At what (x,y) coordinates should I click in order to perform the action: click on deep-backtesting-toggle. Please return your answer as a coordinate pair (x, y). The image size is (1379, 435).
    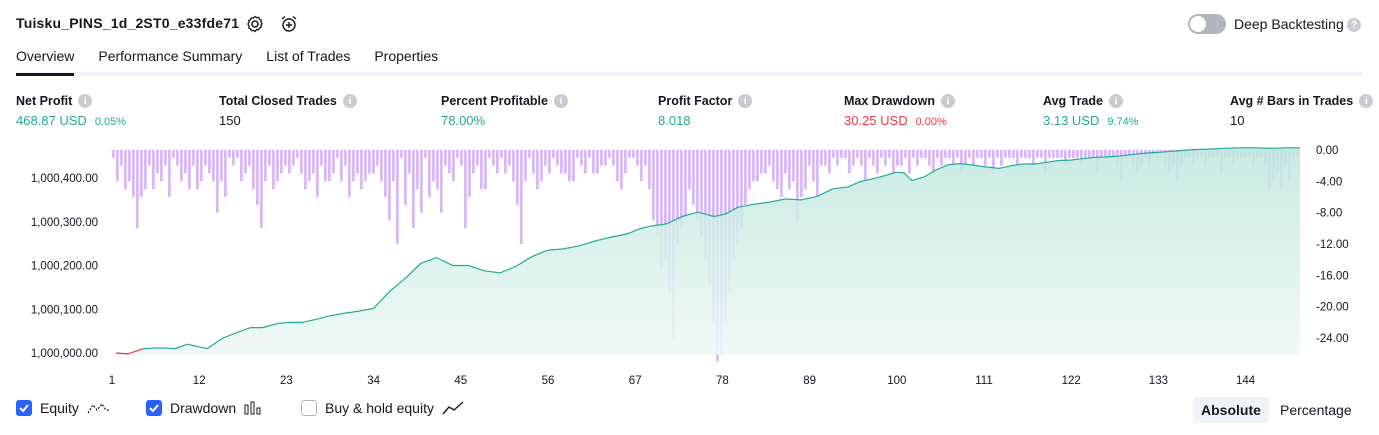
    Looking at the image, I should click on (1207, 24).